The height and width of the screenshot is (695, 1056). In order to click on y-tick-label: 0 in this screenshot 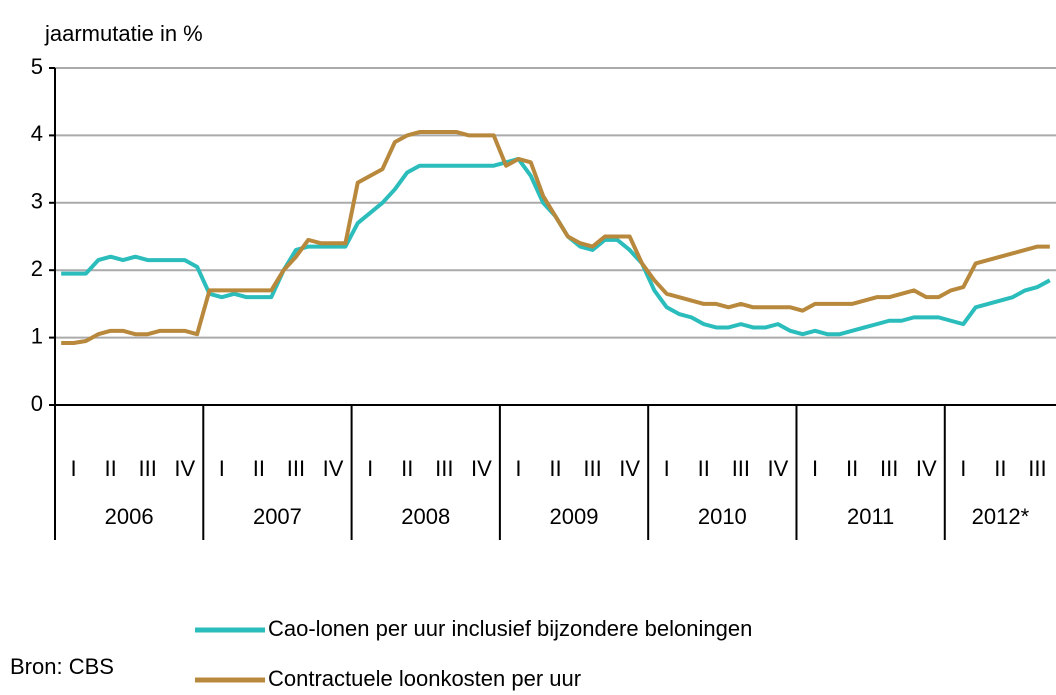, I will do `click(37, 403)`.